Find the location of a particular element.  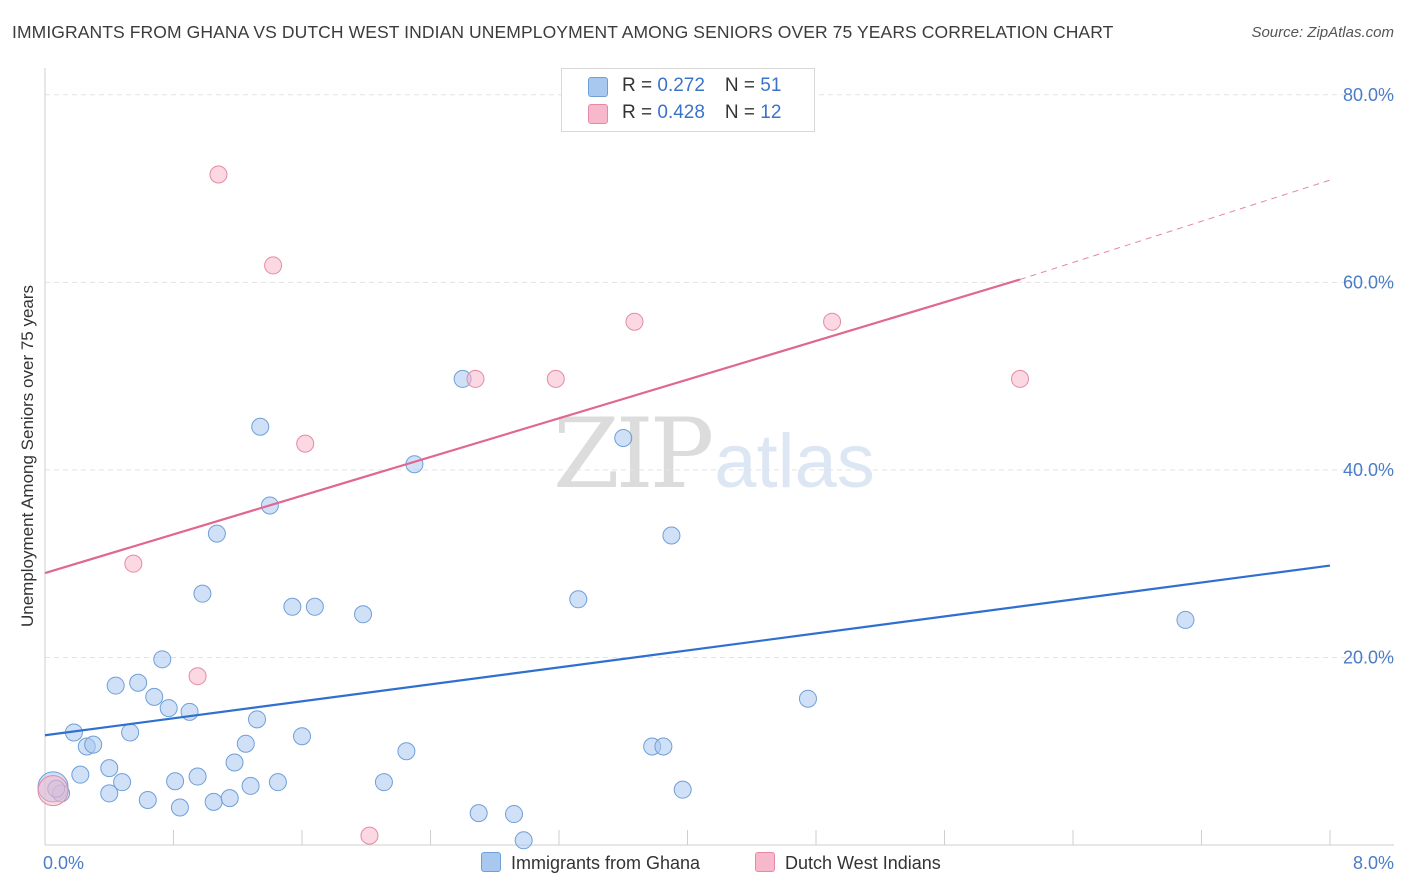

y-axis-label: Unemployment Among Seniors over 75 years is located at coordinates (27, 456).